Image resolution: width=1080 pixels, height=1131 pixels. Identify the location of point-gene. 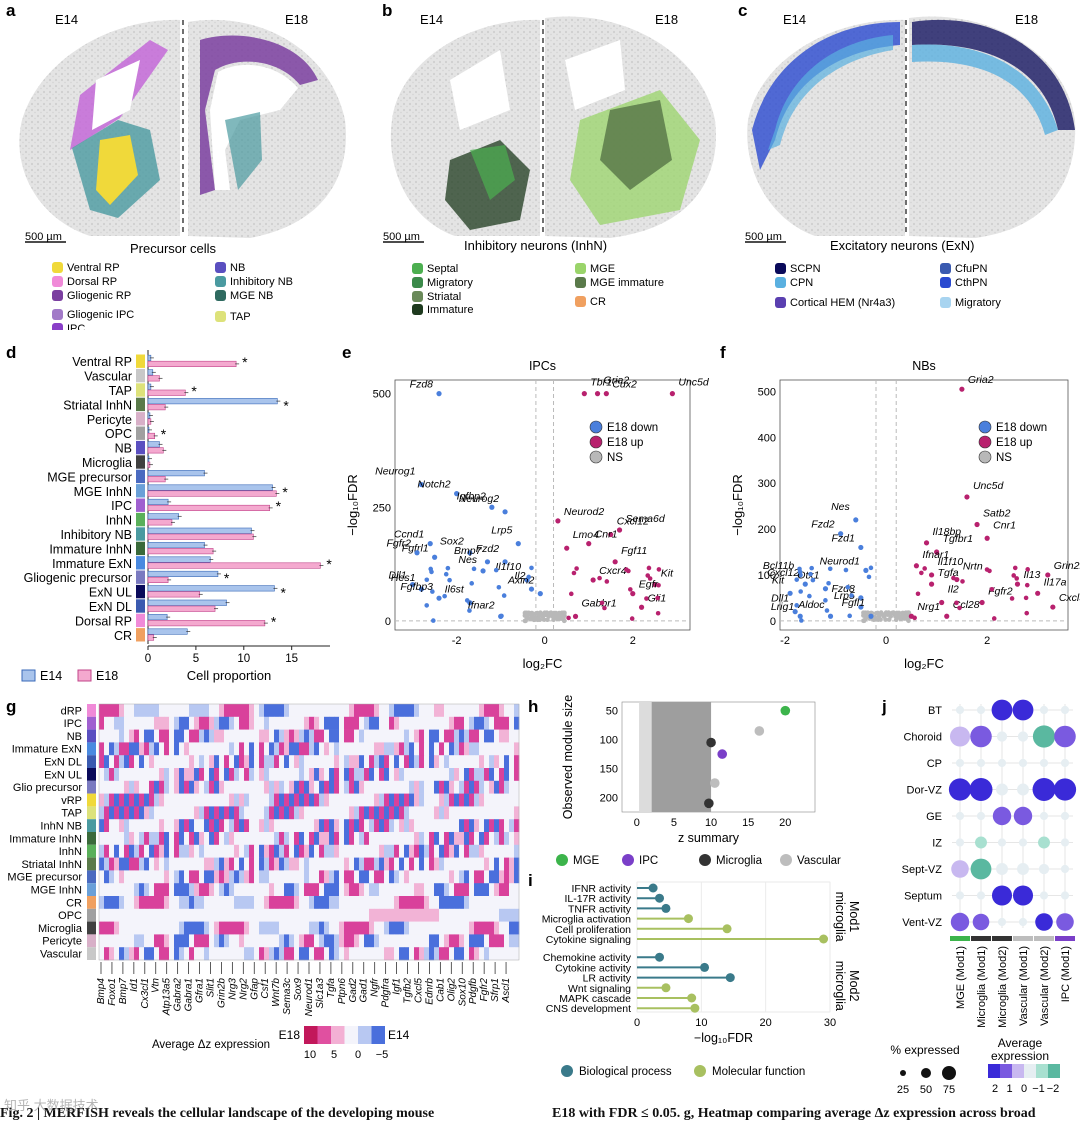
(575, 616).